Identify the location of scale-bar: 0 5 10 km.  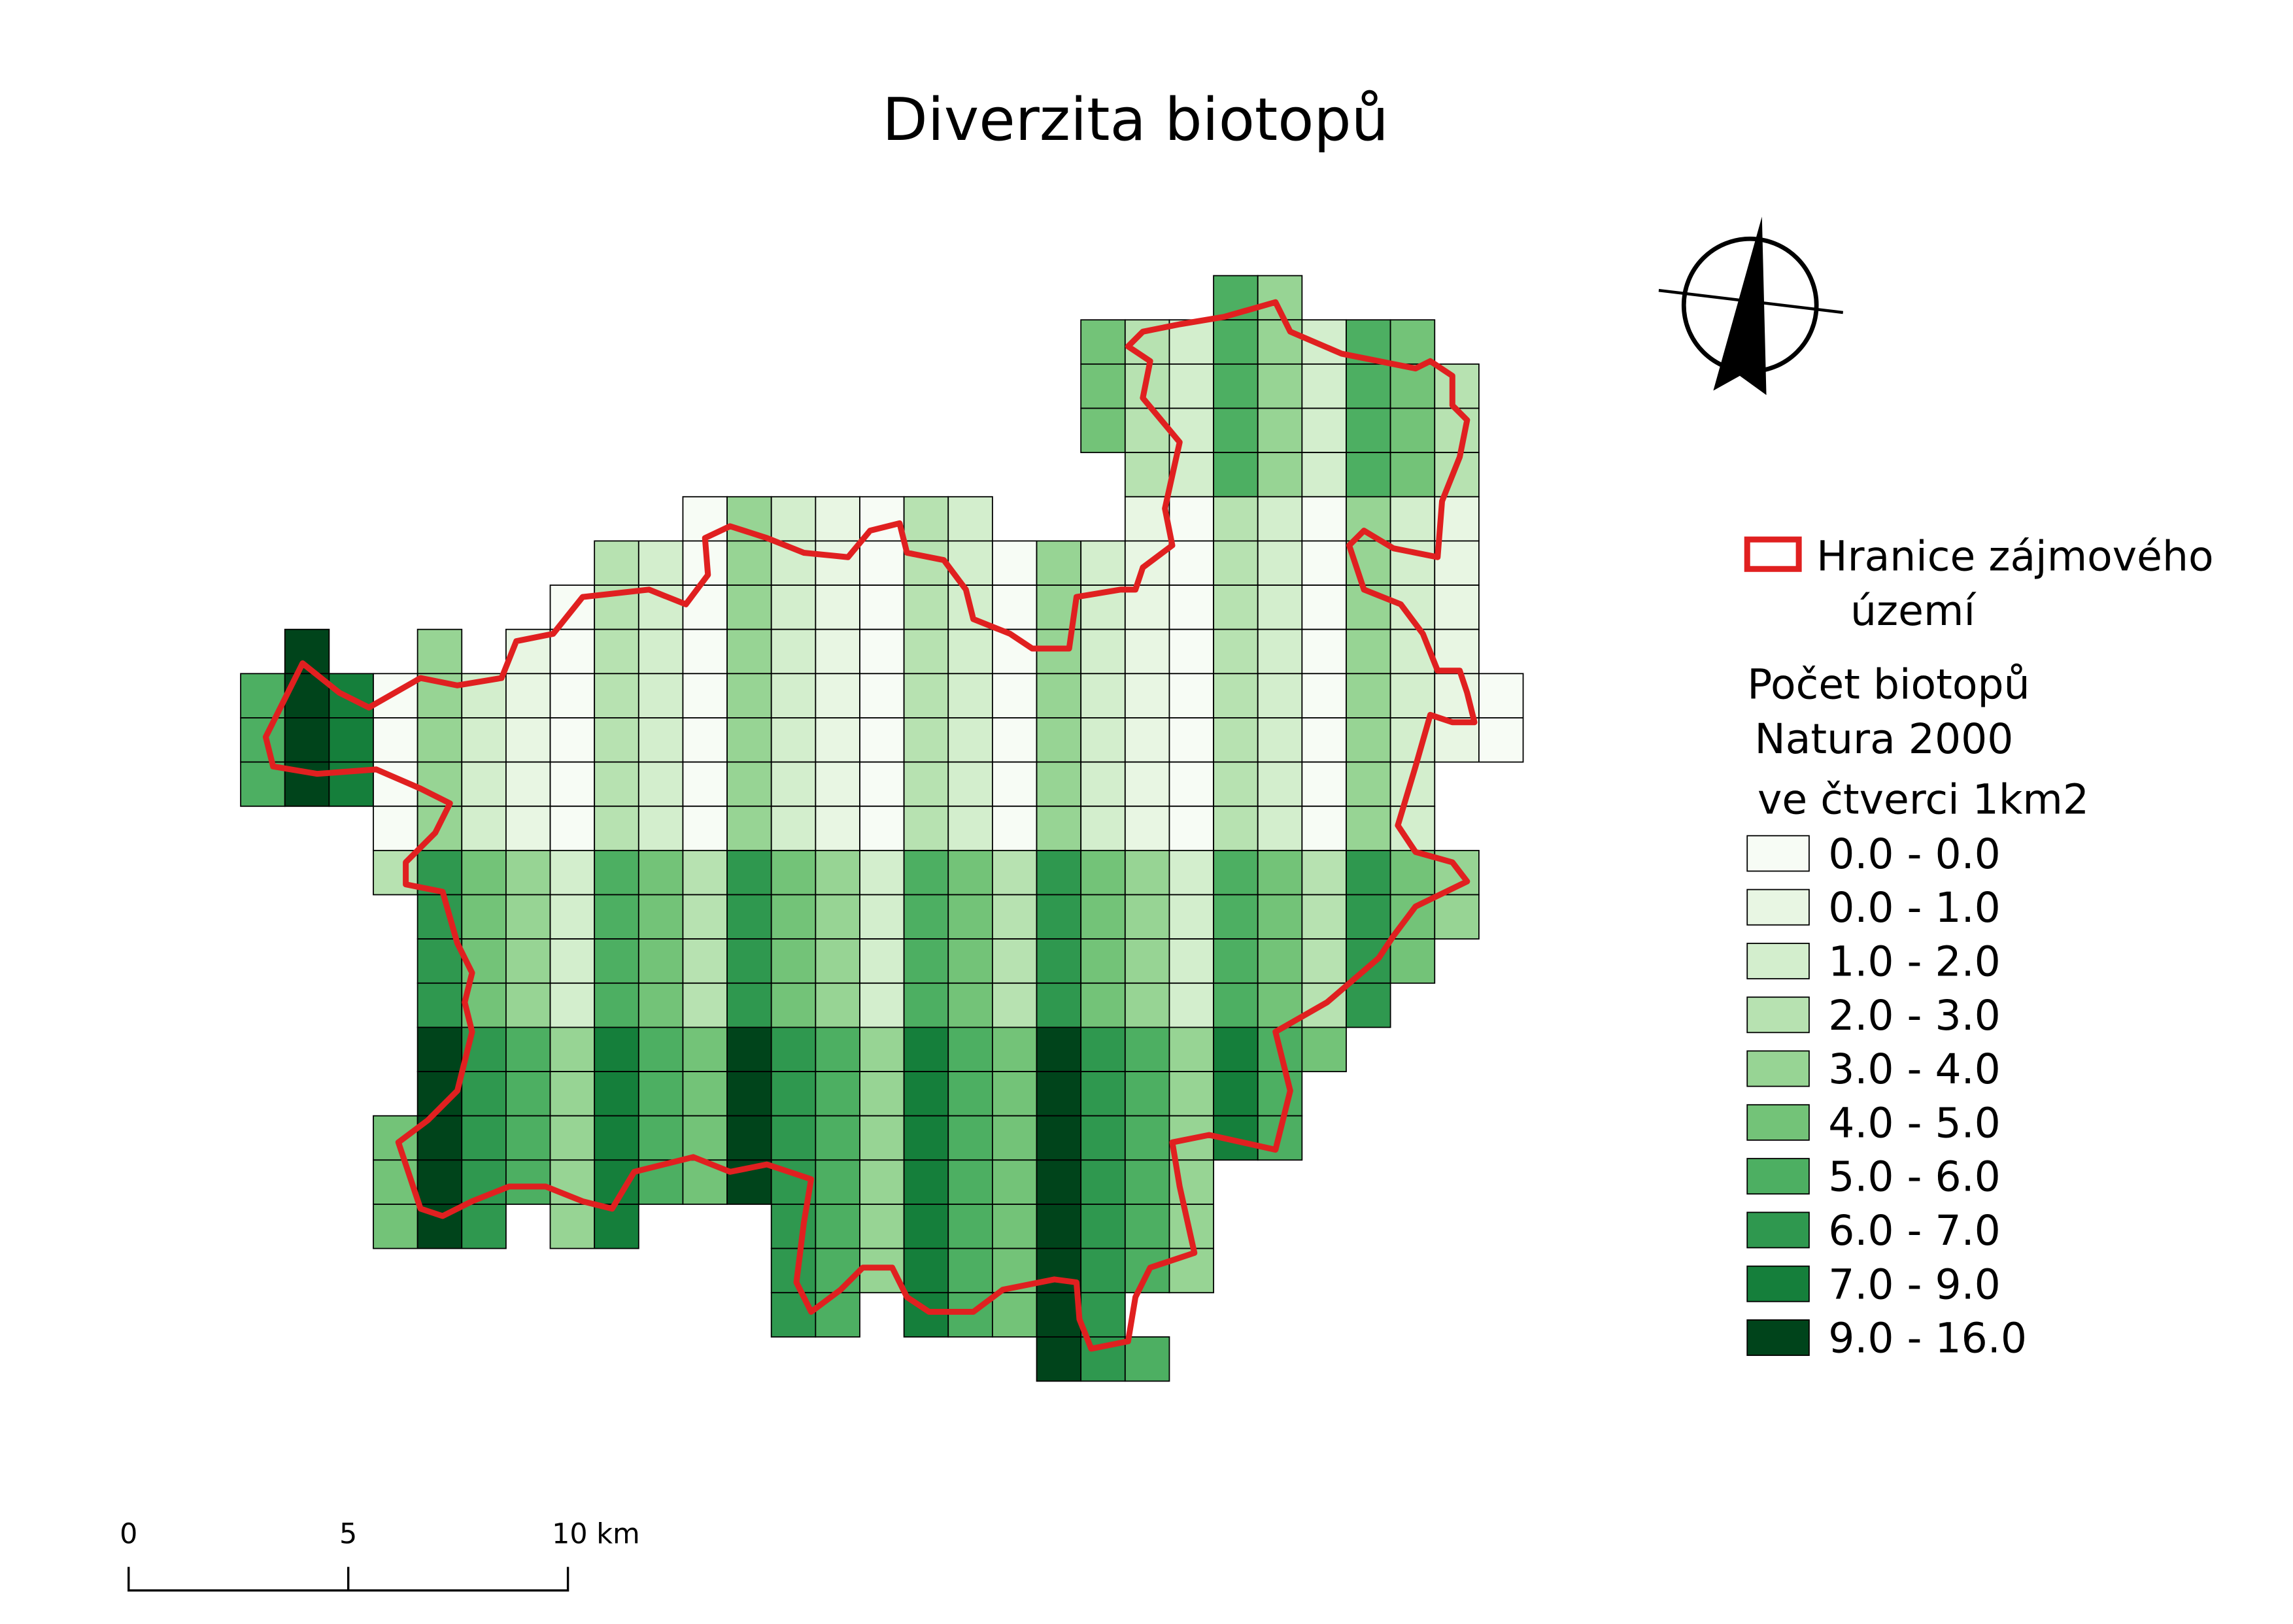
(380, 1555).